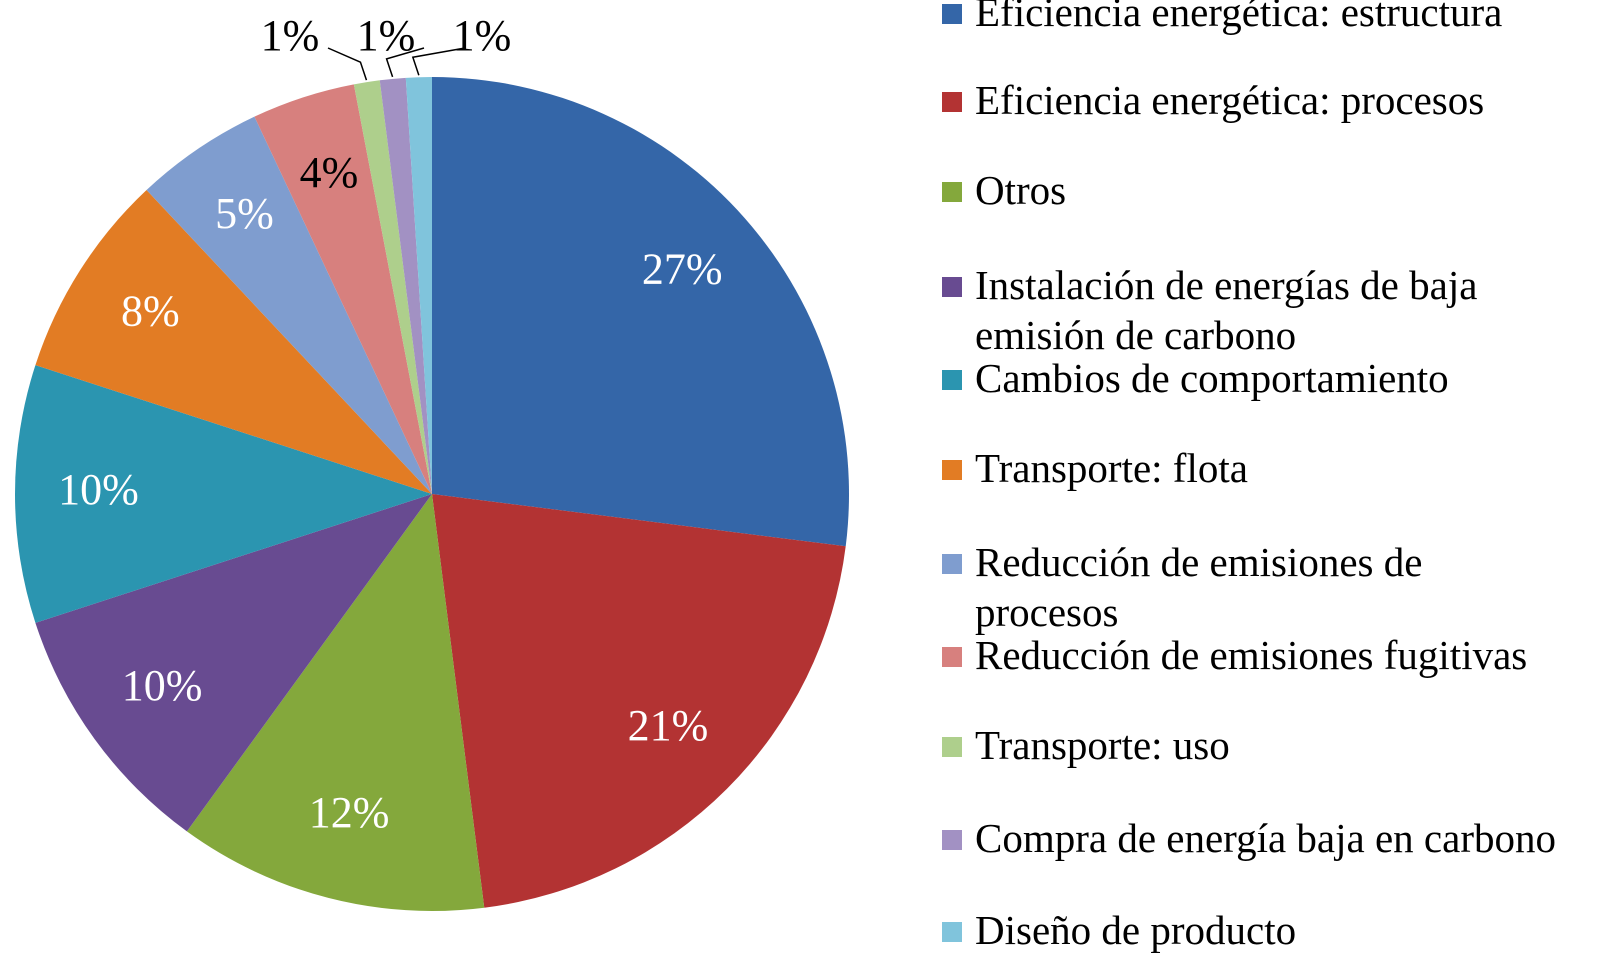  Describe the element at coordinates (1230, 100) in the screenshot. I see `legend-label: Eficiencia energética: procesos` at that location.